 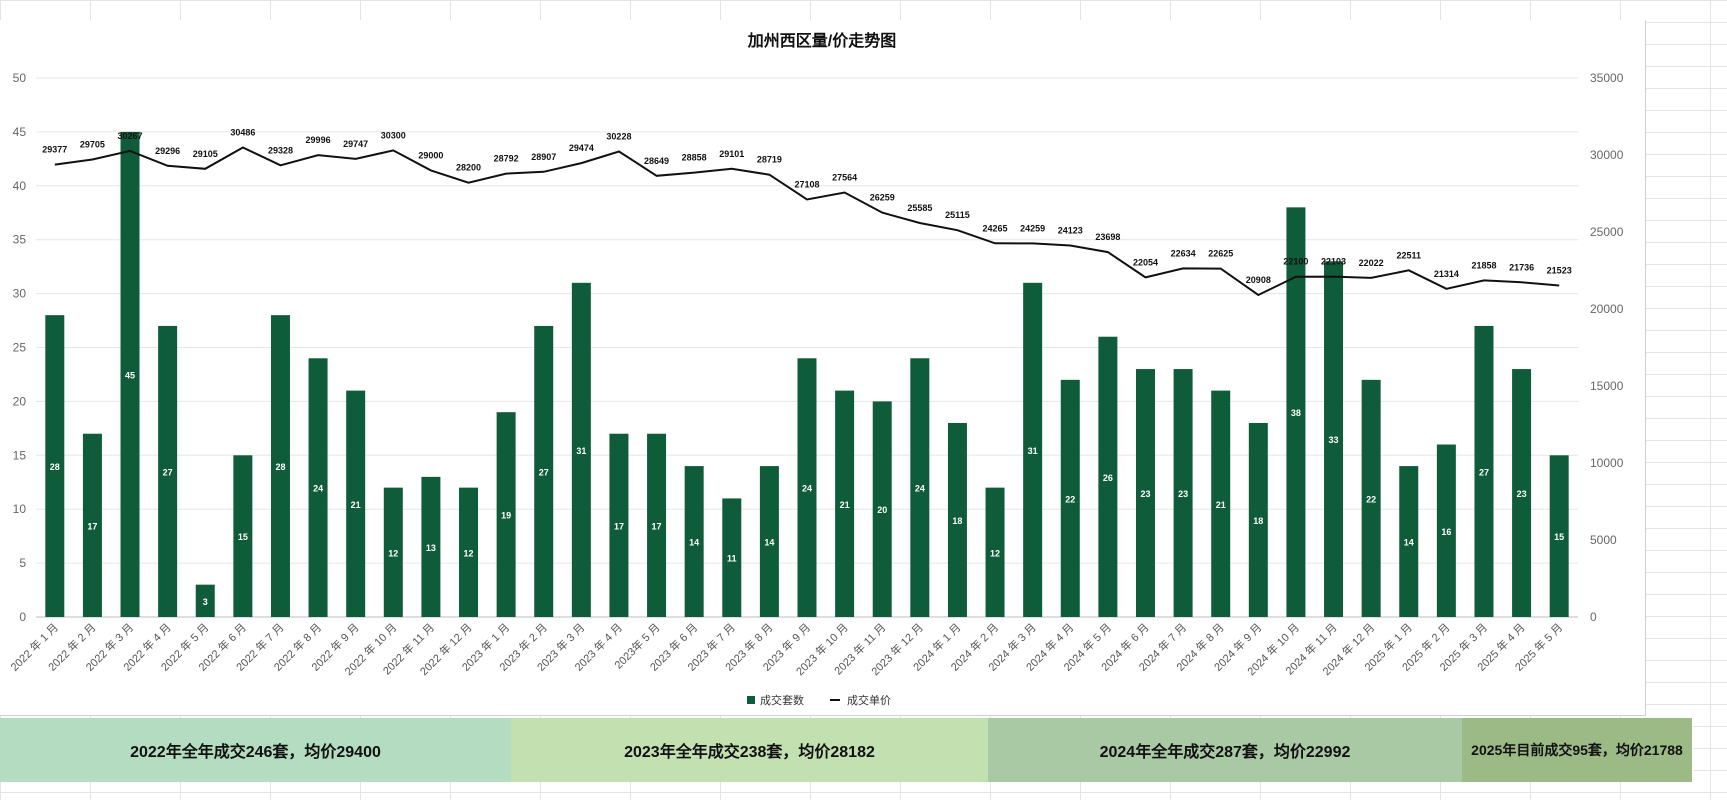 What do you see at coordinates (1446, 274) in the screenshot?
I see `line-value-label: 21314` at bounding box center [1446, 274].